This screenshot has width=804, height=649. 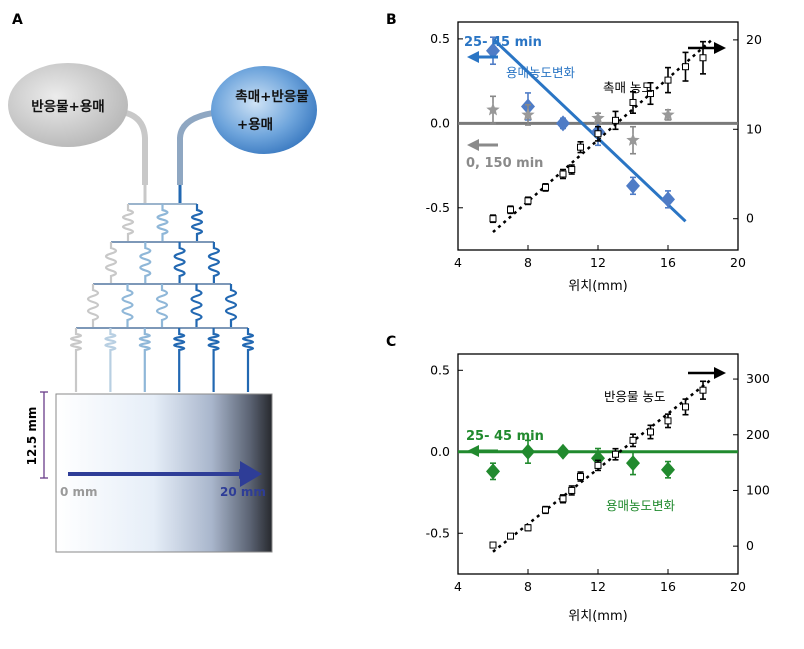 What do you see at coordinates (754, 128) in the screenshot?
I see `y-right-tick-label: 10` at bounding box center [754, 128].